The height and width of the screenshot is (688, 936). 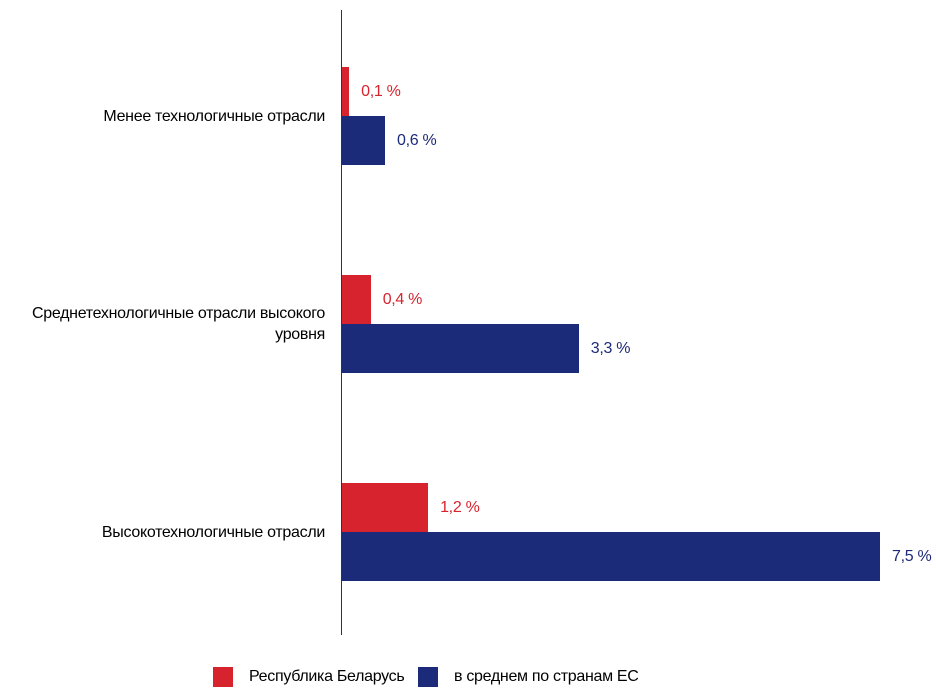 I want to click on category-label: Высокотехнологичные отрасли, so click(x=213, y=532).